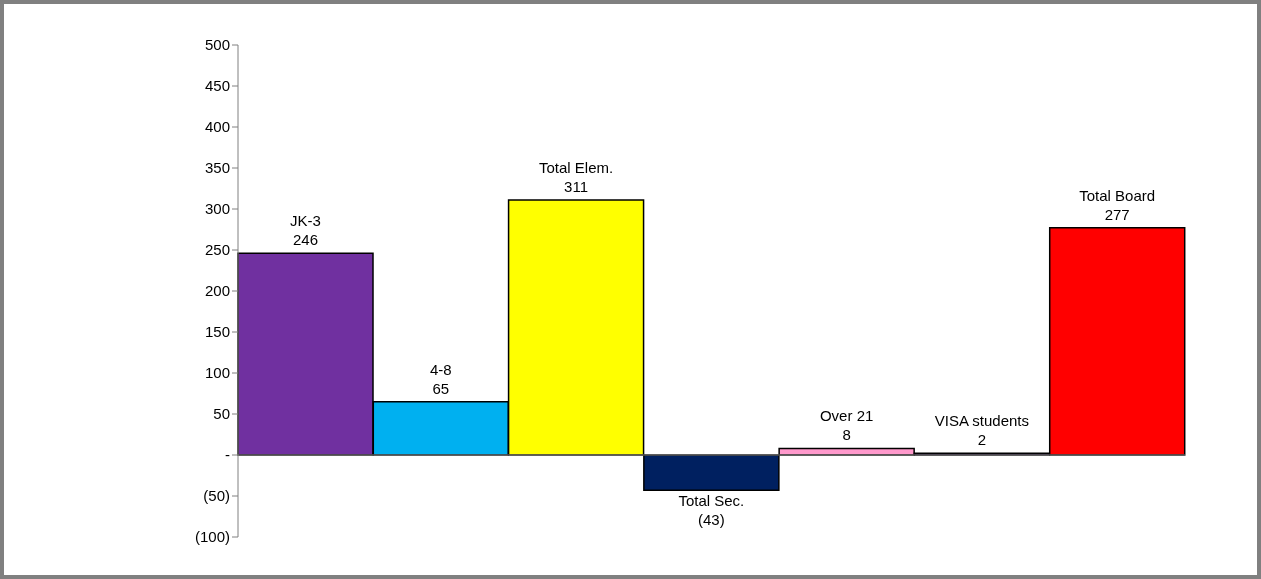 The height and width of the screenshot is (579, 1261). Describe the element at coordinates (846, 416) in the screenshot. I see `x-tick-label: Over 21` at that location.